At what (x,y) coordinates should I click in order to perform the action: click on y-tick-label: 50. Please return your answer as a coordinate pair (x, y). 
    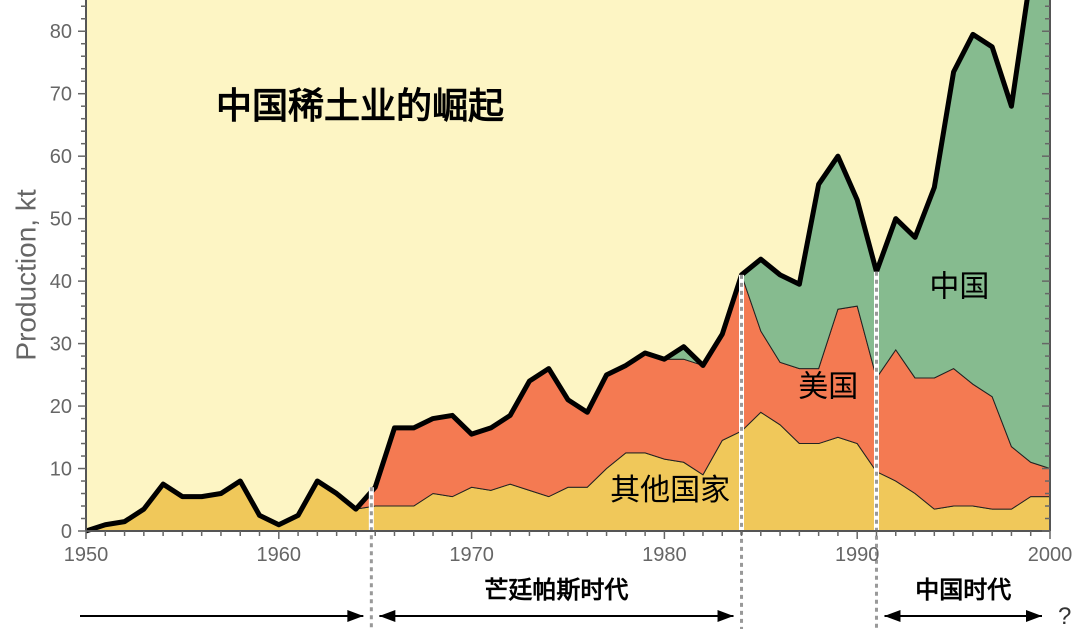
    Looking at the image, I should click on (61, 220).